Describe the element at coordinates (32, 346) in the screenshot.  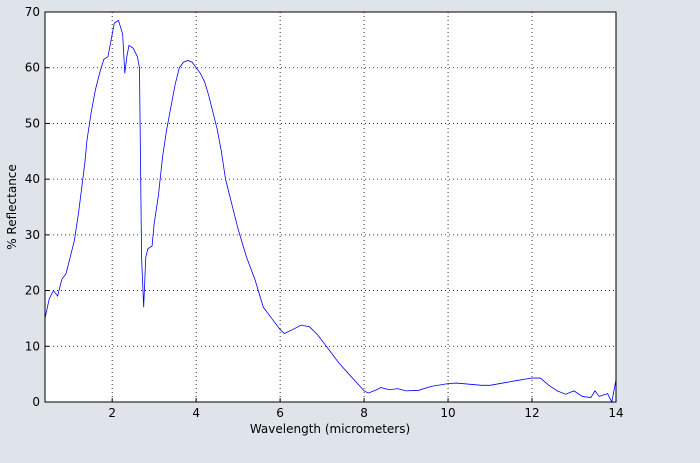
I see `y-tick-label: 10` at that location.